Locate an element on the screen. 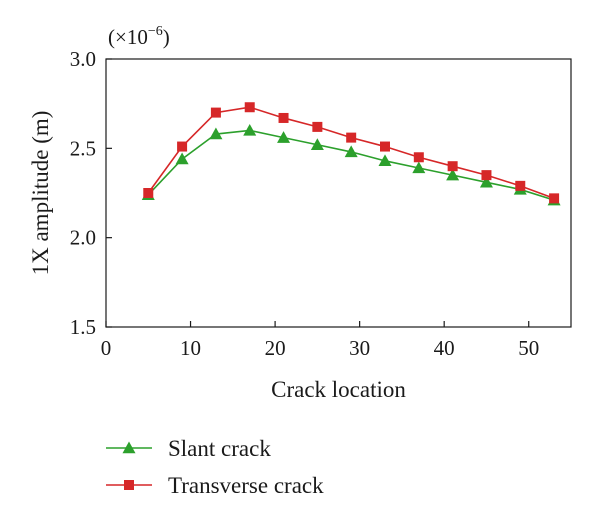  legend-entry: Slant crack is located at coordinates (188, 448).